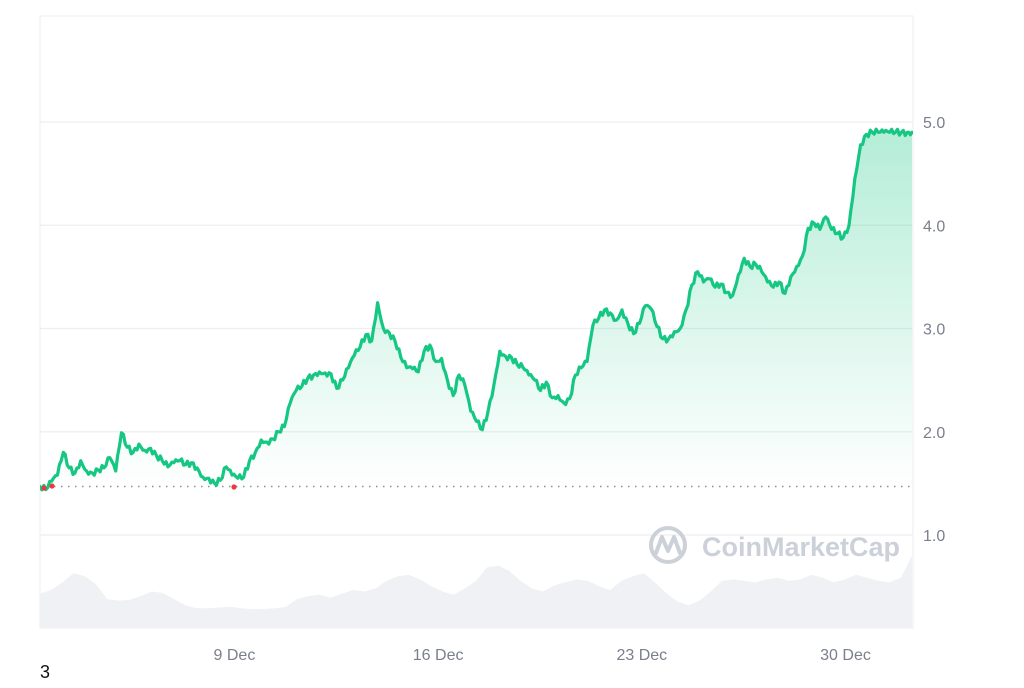 The height and width of the screenshot is (688, 1024). What do you see at coordinates (845, 655) in the screenshot?
I see `x-tick-label: 30 Dec` at bounding box center [845, 655].